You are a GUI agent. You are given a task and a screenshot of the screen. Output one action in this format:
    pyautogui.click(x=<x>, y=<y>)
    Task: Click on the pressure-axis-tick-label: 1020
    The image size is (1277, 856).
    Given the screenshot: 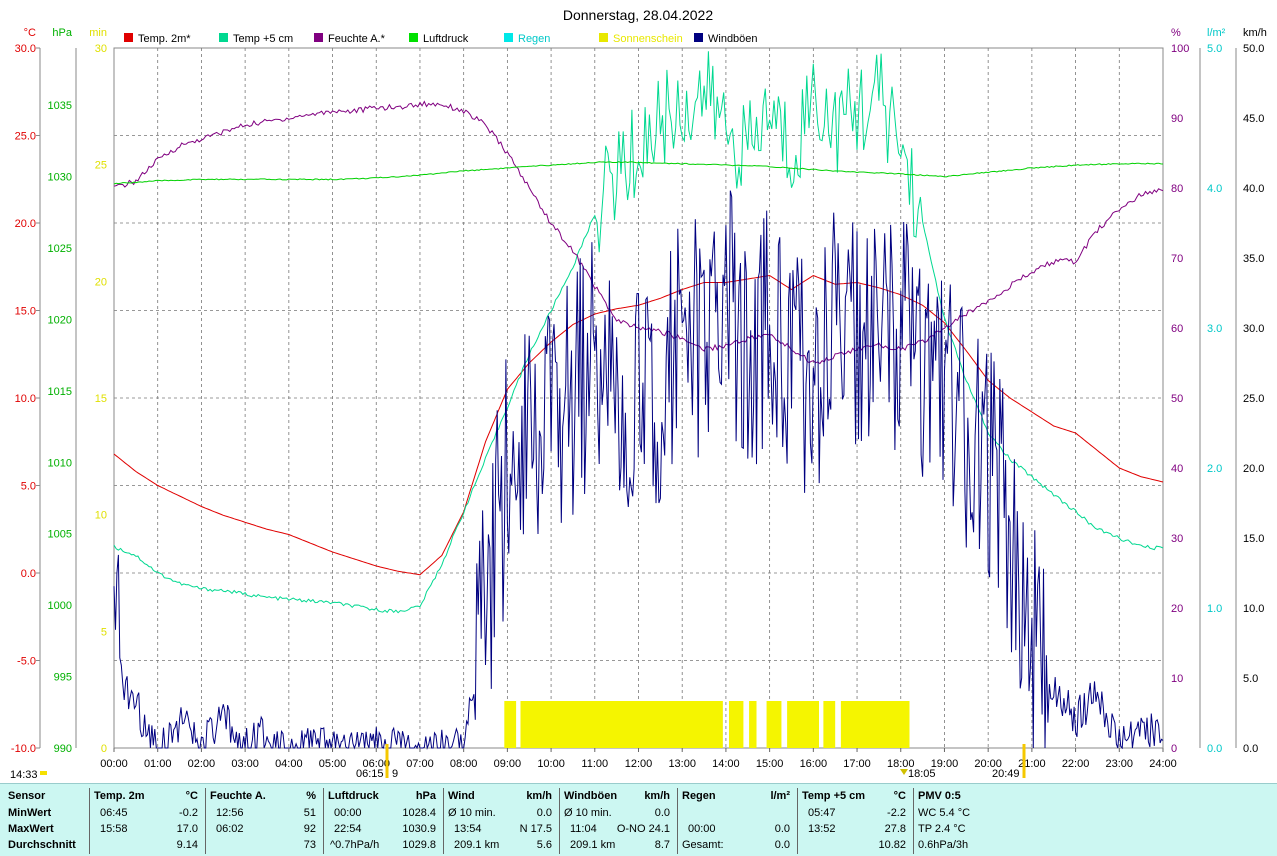 What is the action you would take?
    pyautogui.click(x=60, y=320)
    